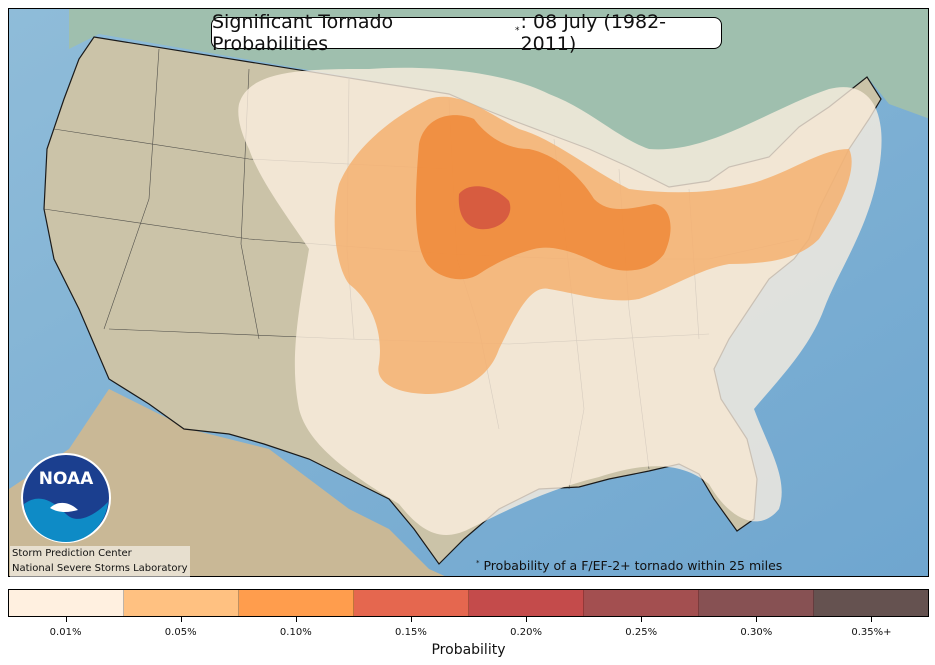 The image size is (935, 665). Describe the element at coordinates (66, 498) in the screenshot. I see `noaa-logo: NOAA` at that location.